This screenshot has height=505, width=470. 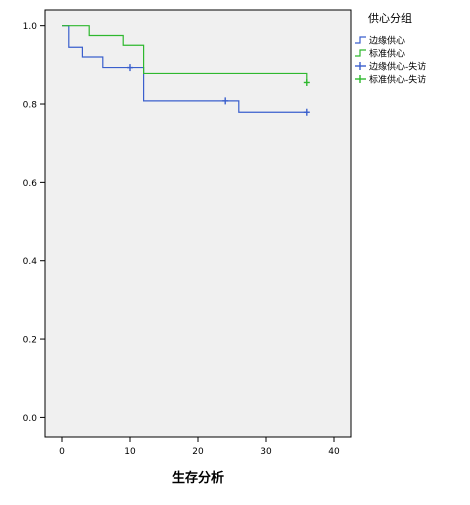 What do you see at coordinates (334, 452) in the screenshot?
I see `x-tick-label: 40` at bounding box center [334, 452].